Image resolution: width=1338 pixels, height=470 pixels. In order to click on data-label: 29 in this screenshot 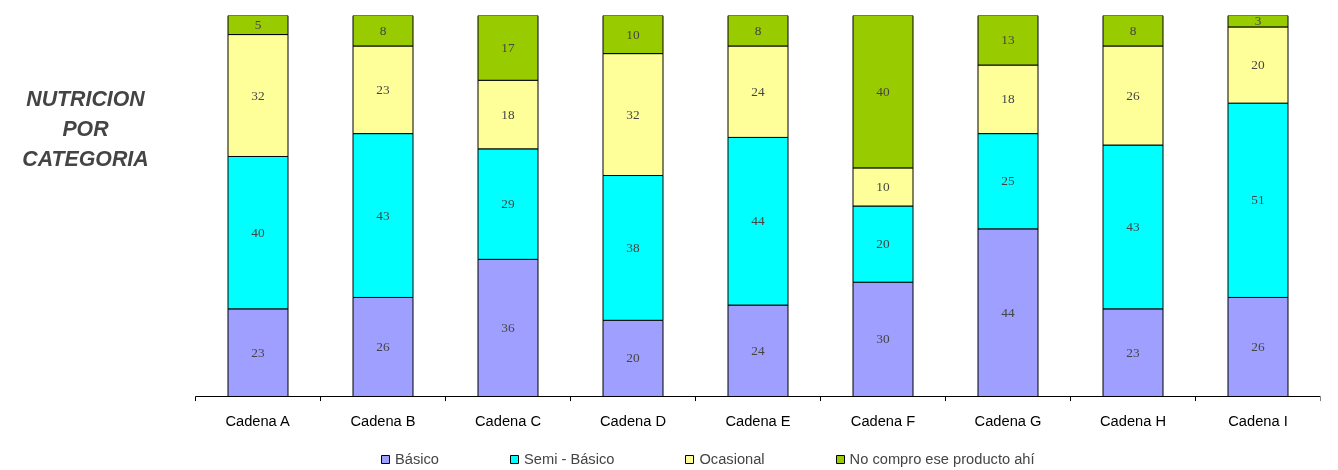, I will do `click(508, 204)`.